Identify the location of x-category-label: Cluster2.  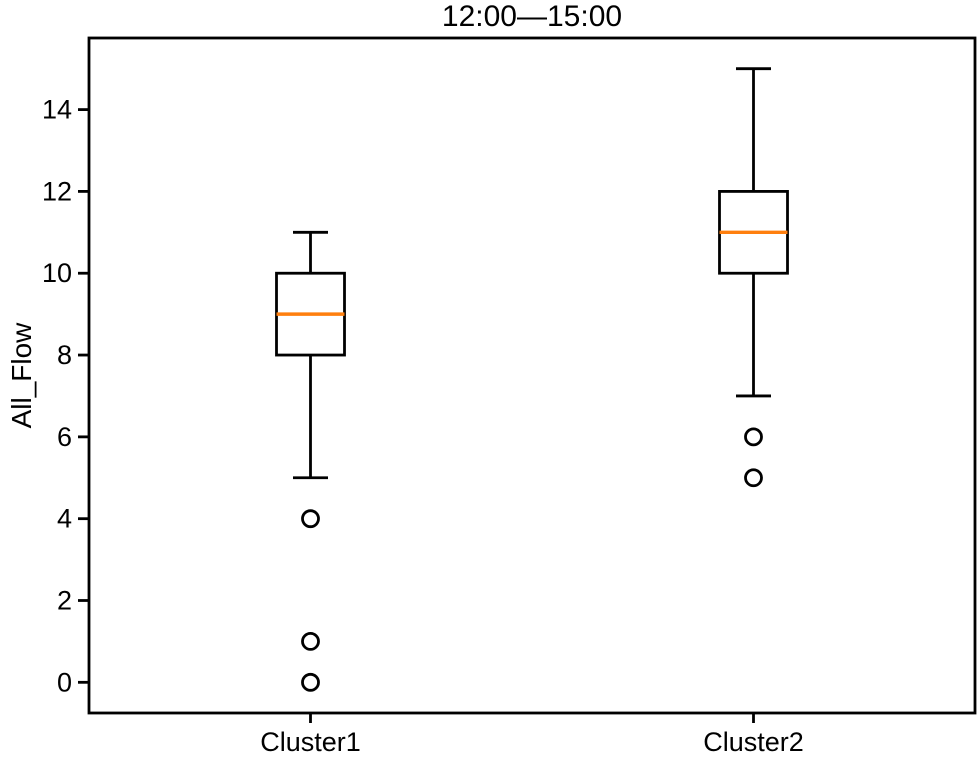
(753, 742).